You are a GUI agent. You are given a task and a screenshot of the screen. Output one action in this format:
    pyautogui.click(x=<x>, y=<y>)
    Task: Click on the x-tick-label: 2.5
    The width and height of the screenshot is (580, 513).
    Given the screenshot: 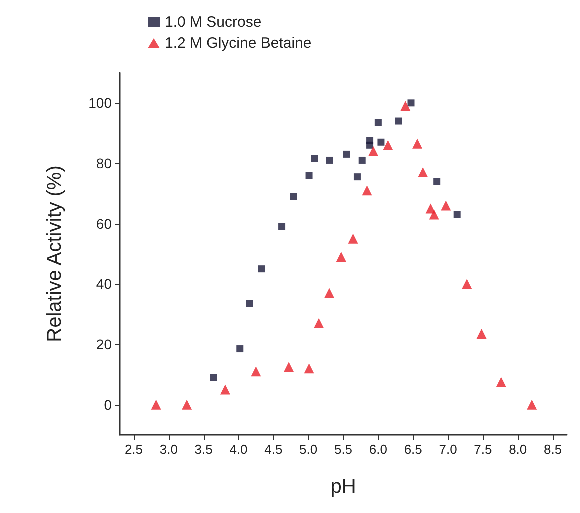 What is the action you would take?
    pyautogui.click(x=134, y=449)
    